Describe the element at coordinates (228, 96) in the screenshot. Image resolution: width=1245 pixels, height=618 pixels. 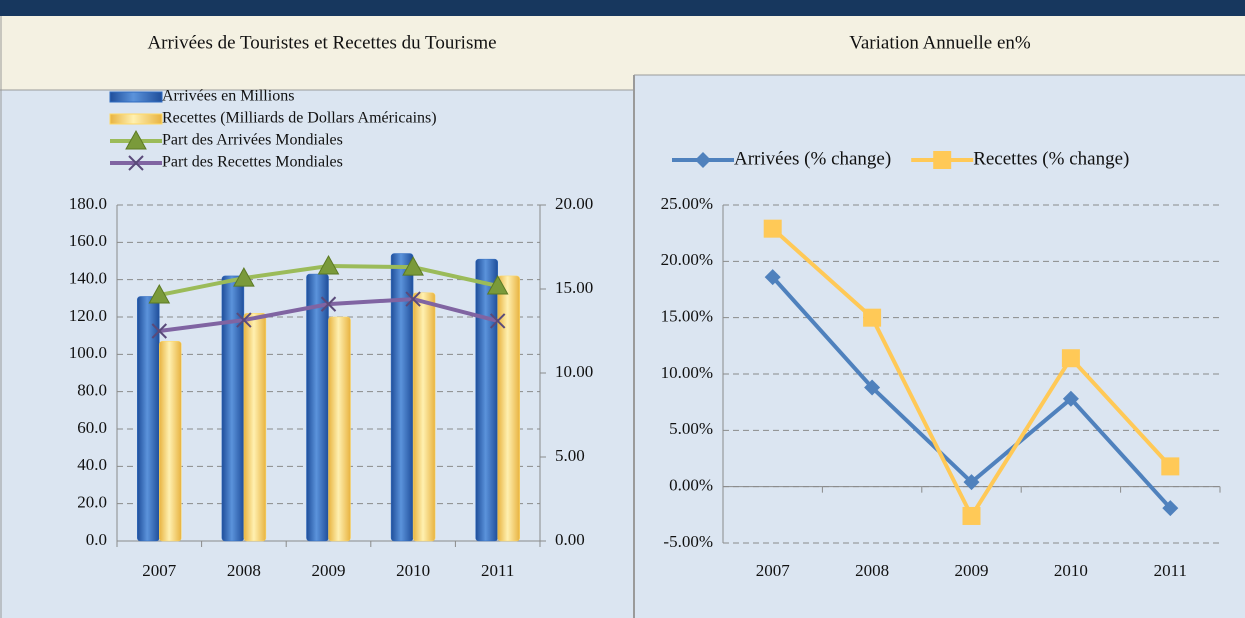
I see `legend-label: Arrivées en Millions` at that location.